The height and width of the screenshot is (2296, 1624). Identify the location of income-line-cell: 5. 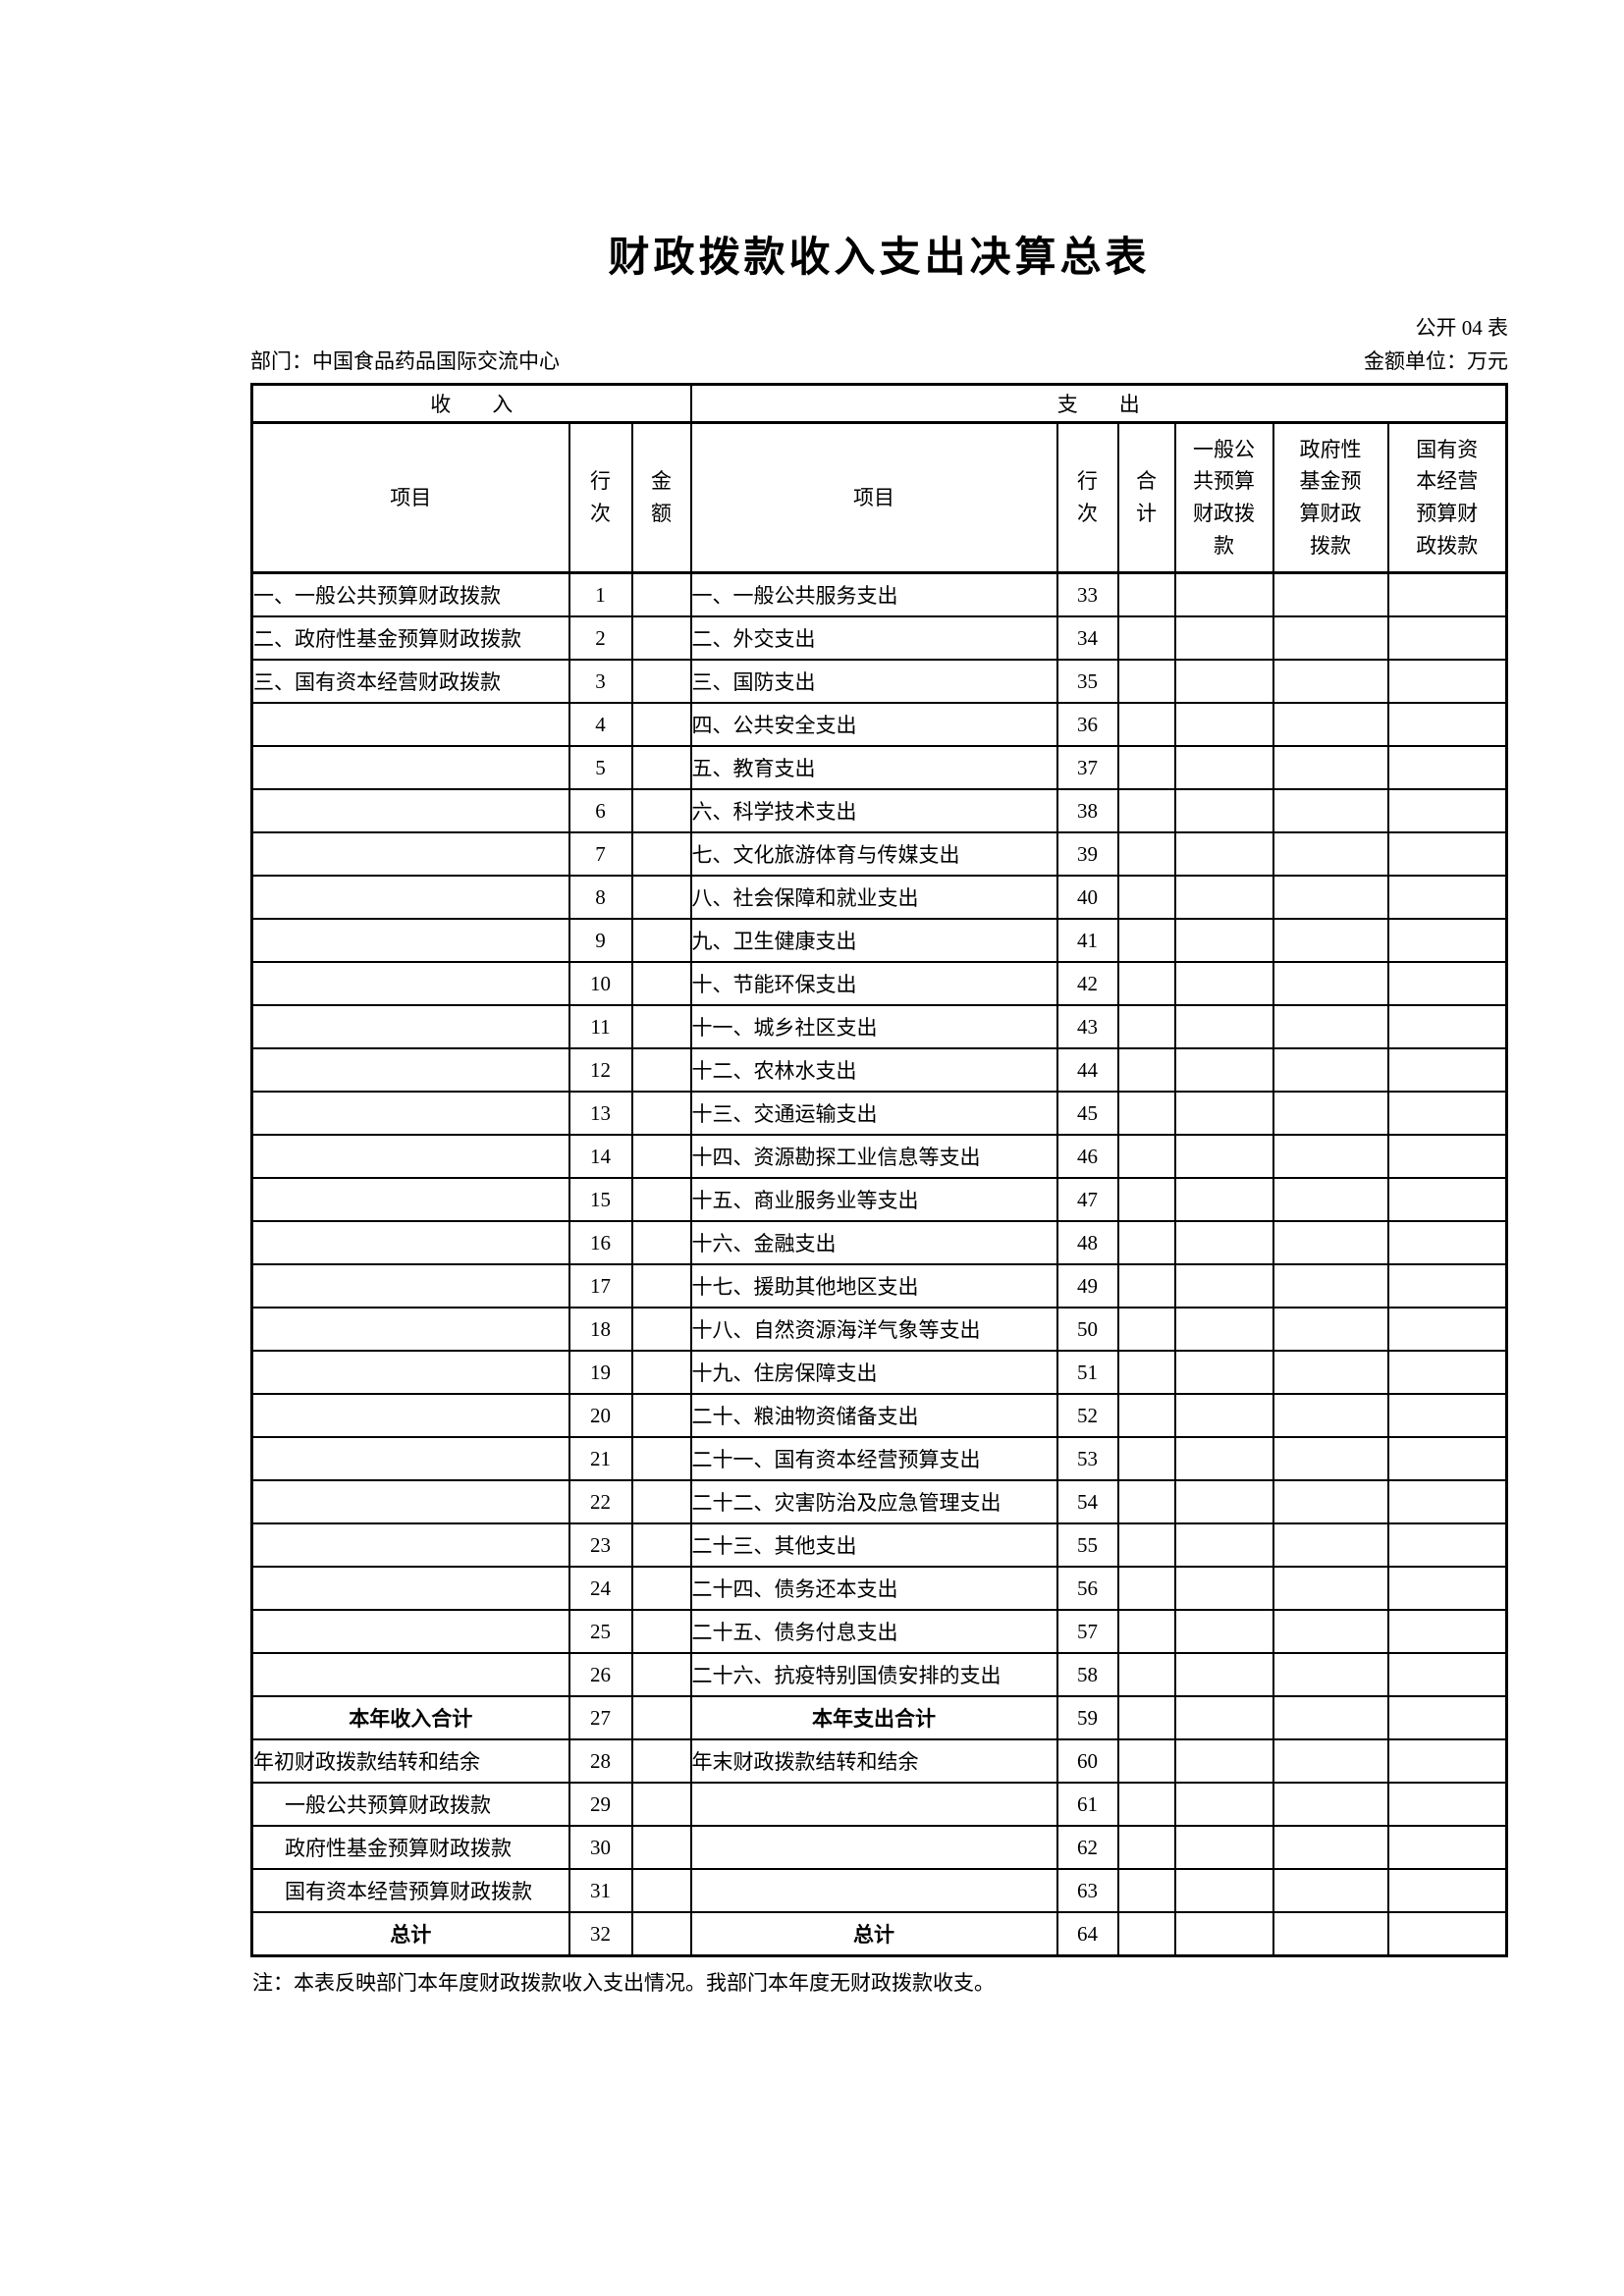
(600, 767).